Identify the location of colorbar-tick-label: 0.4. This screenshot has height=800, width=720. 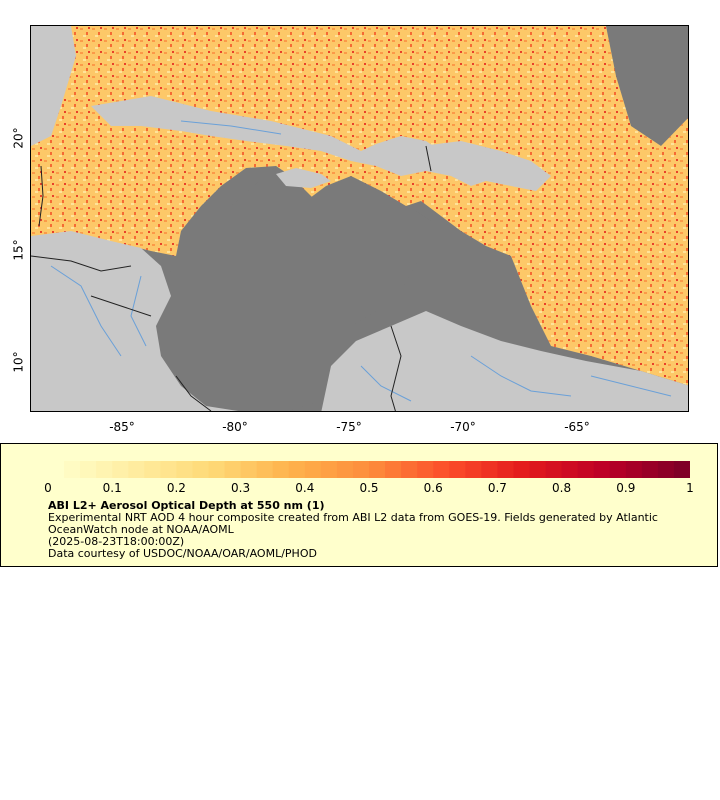
(305, 488).